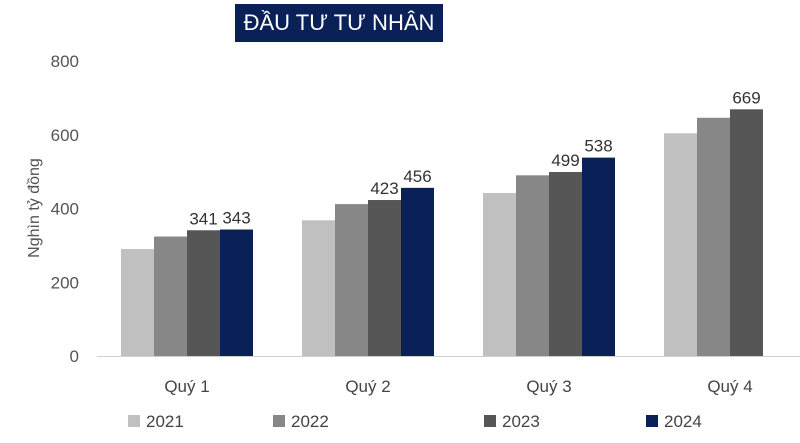 The height and width of the screenshot is (443, 800). What do you see at coordinates (203, 218) in the screenshot?
I see `data-label: 341` at bounding box center [203, 218].